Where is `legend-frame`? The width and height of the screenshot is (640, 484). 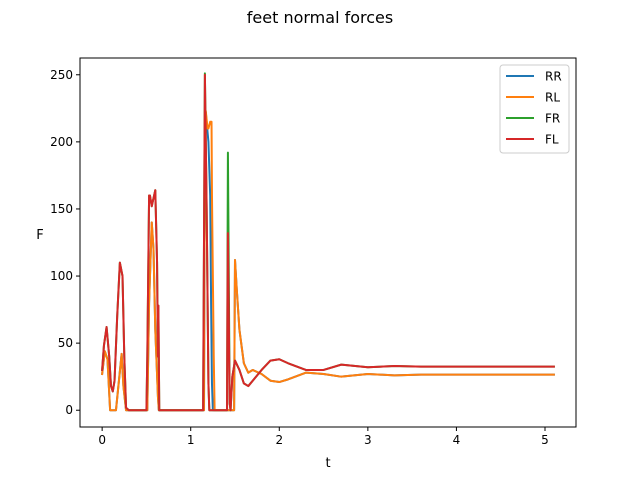
legend-frame is located at coordinates (534, 109).